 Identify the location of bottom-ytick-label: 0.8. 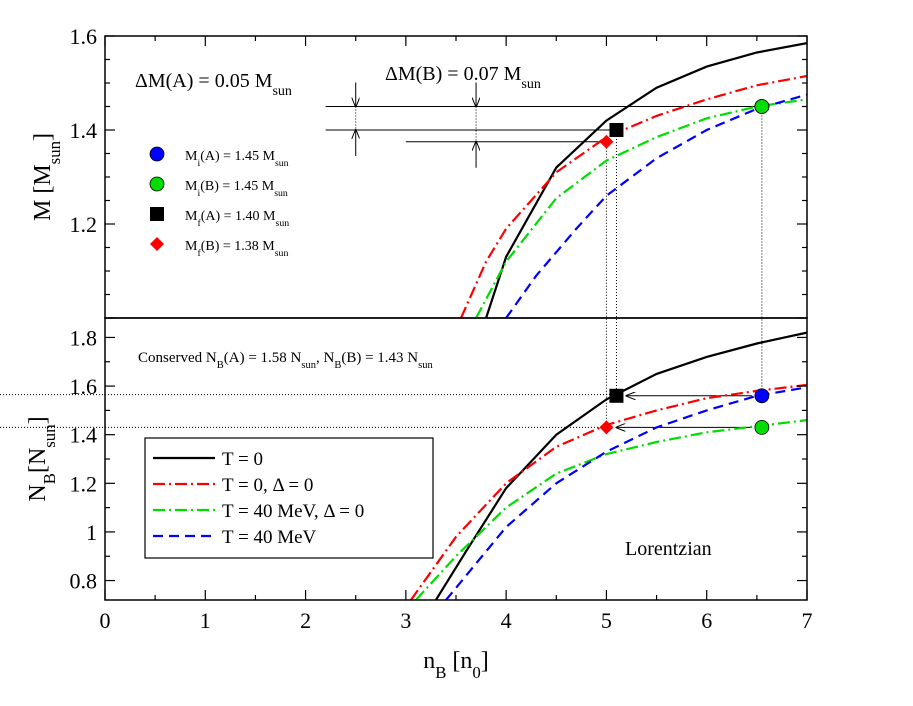
(84, 581).